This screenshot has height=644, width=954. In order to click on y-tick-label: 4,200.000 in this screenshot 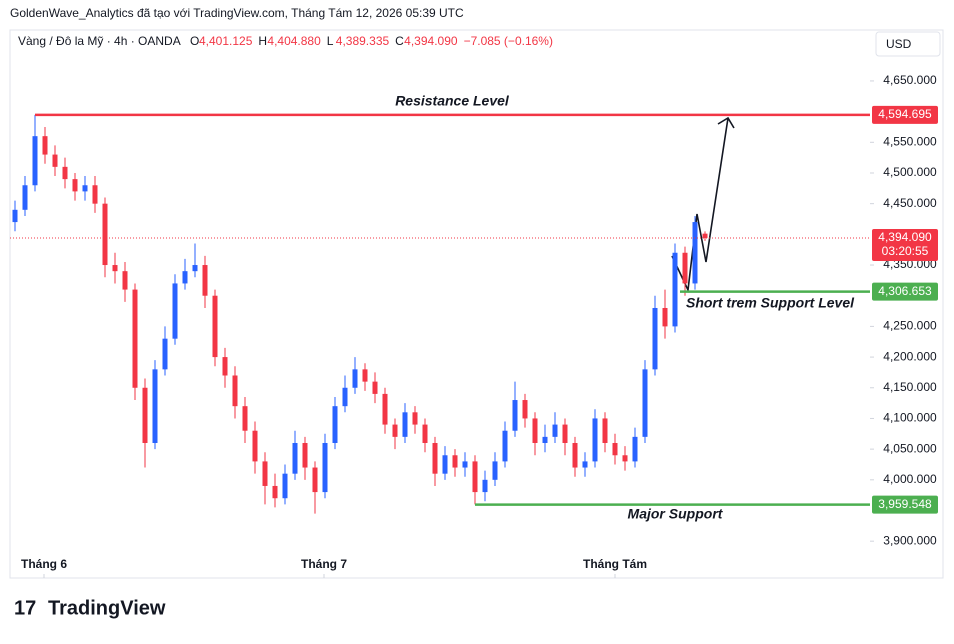, I will do `click(910, 356)`.